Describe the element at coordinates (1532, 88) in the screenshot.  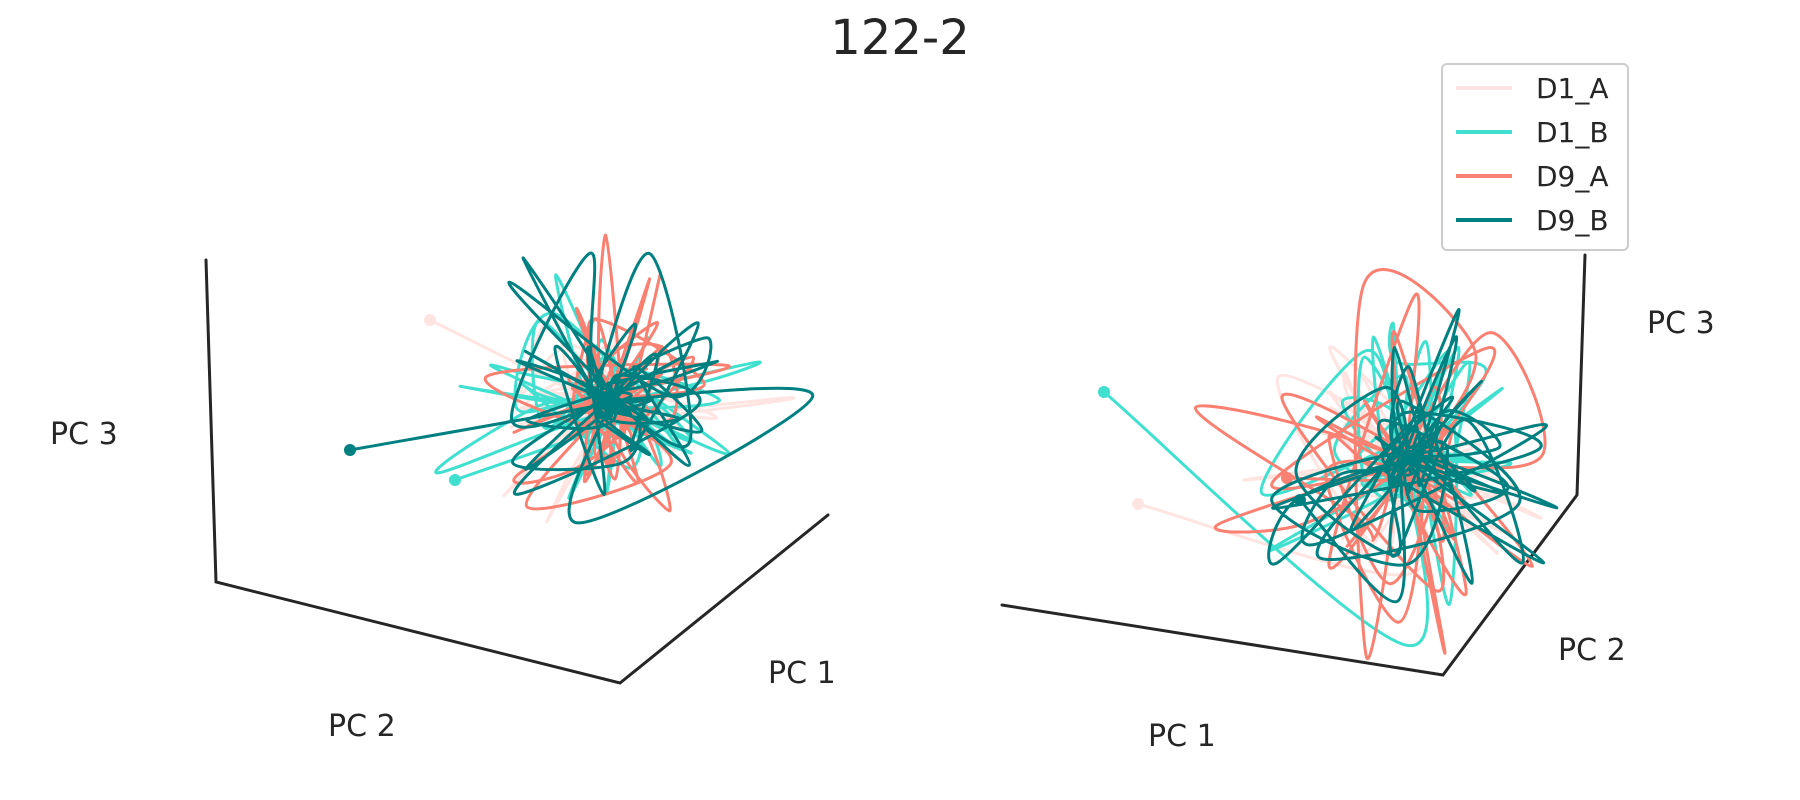
I see `legend-entry-d1-a: D1_A` at that location.